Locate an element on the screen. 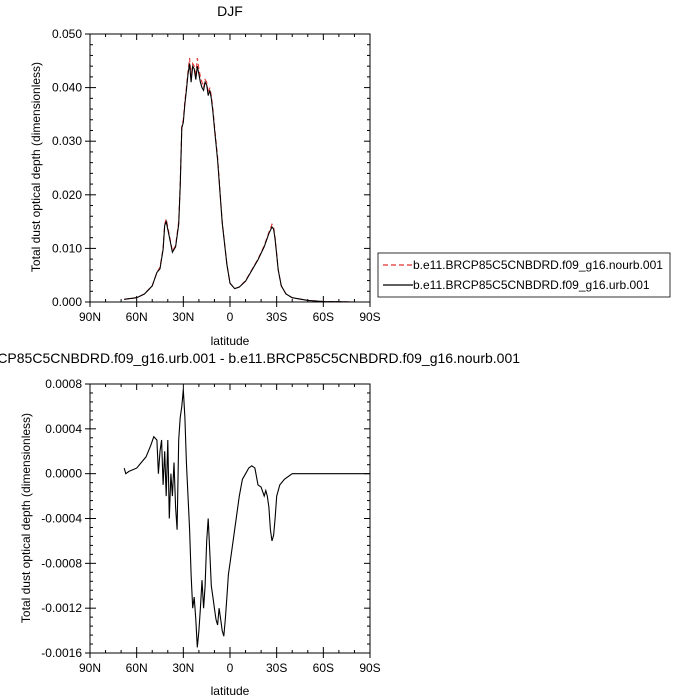 The width and height of the screenshot is (700, 700). top-y-tick-label: 0.030 is located at coordinates (67, 141).